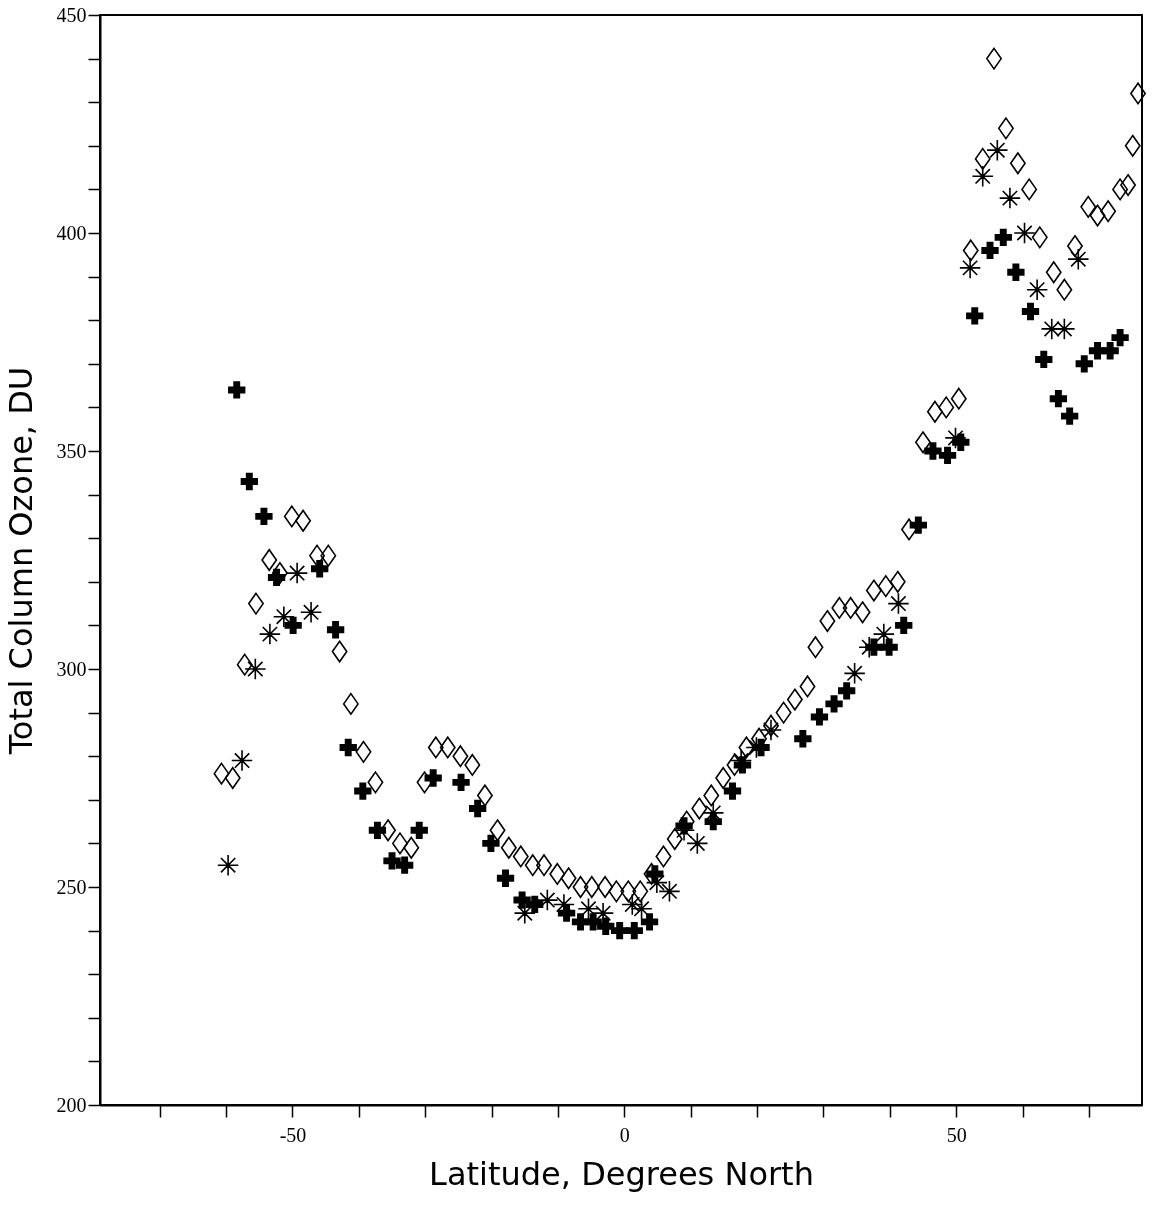 This screenshot has width=1171, height=1205. I want to click on x-axis-title: Latitude, Degrees North, so click(621, 1173).